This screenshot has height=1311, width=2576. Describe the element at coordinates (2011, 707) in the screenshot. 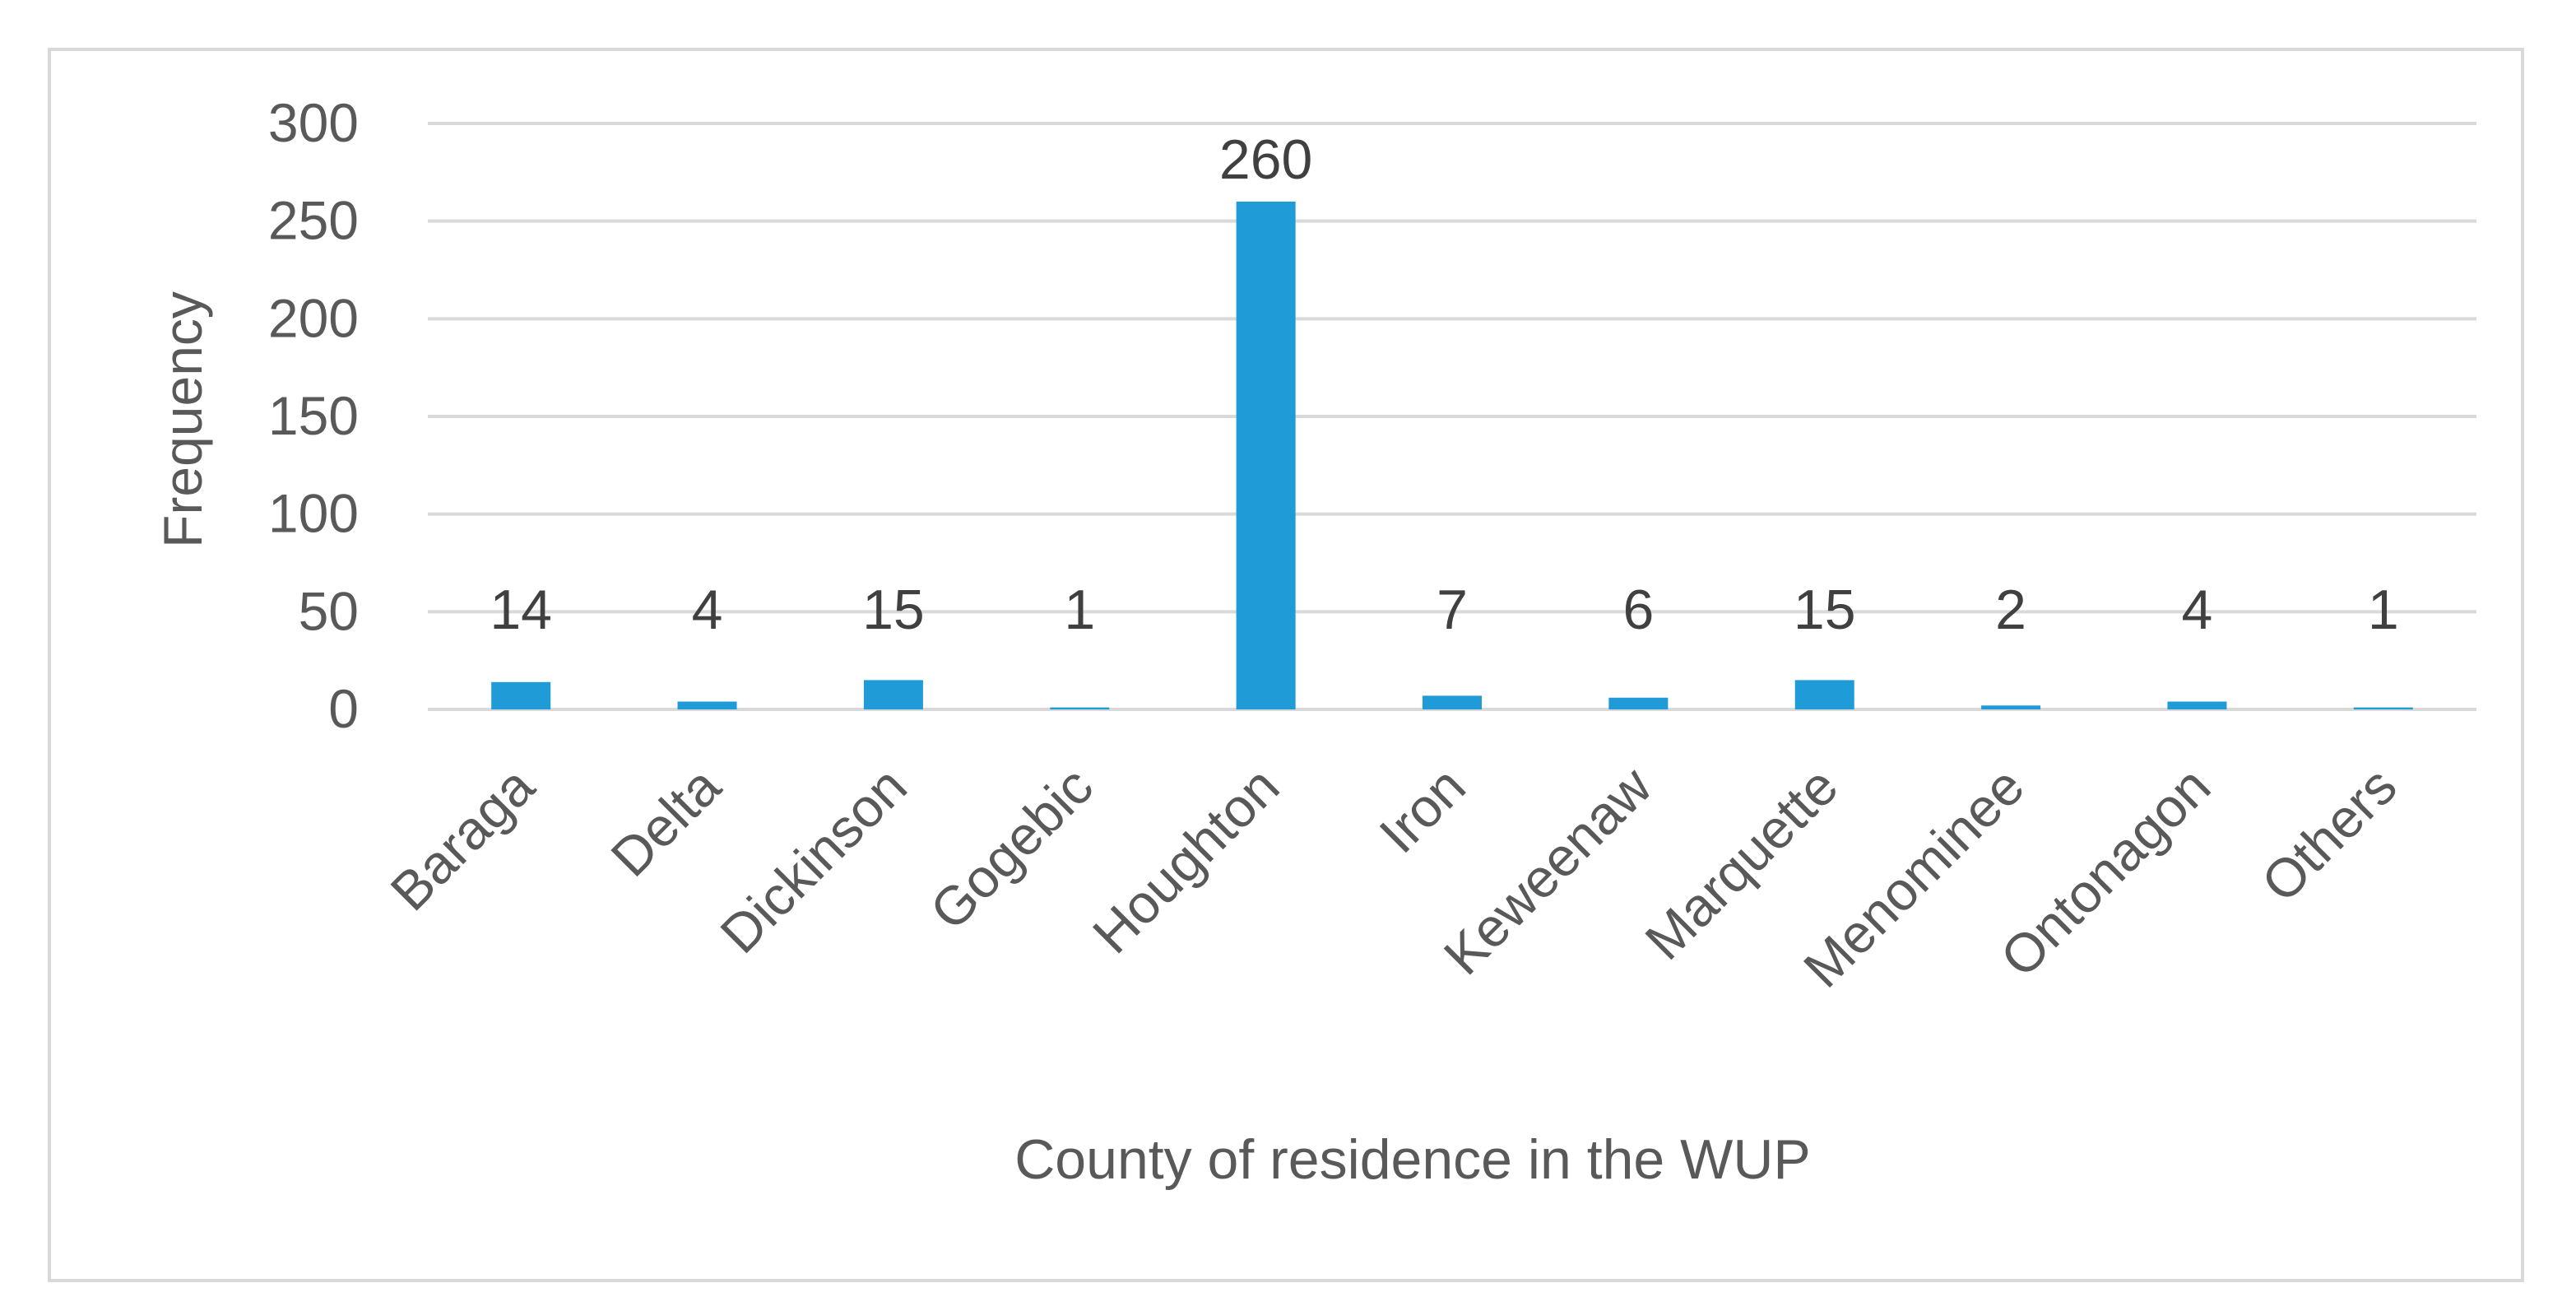

I see `bar-menominee` at that location.